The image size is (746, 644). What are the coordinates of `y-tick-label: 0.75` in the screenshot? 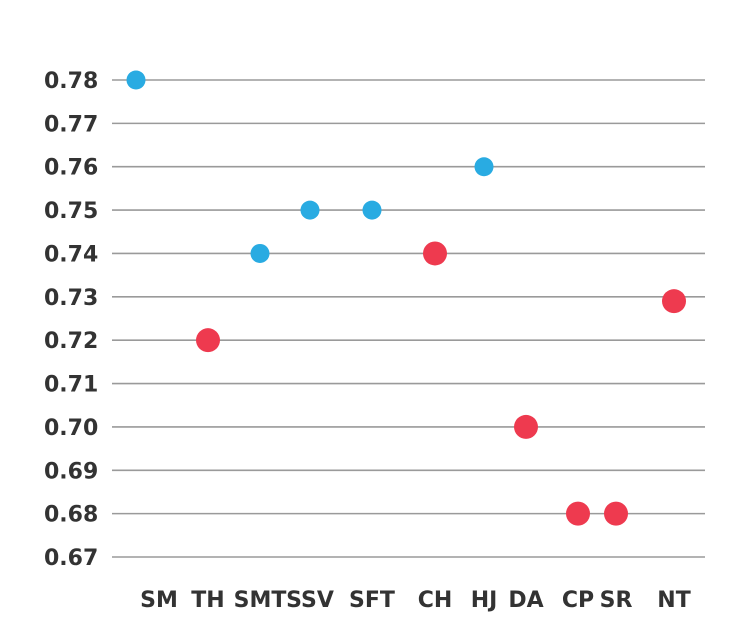 It's located at (71, 211).